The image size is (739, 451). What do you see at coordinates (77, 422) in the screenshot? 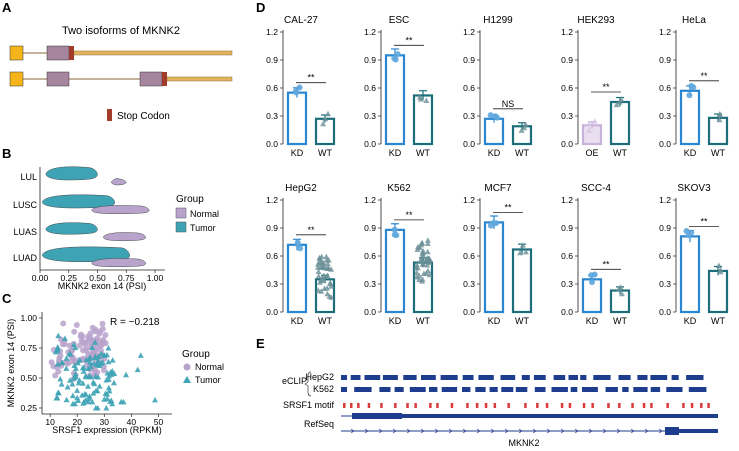
I see `scatter-x-tick-label: 20` at bounding box center [77, 422].